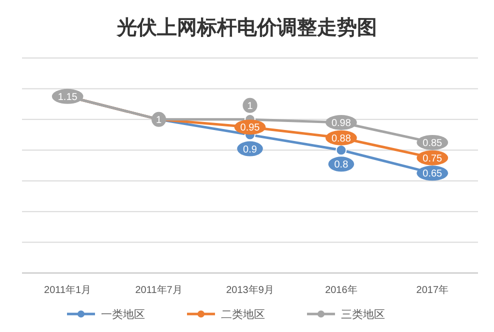  I want to click on x-tick-label: 2016年, so click(341, 290).